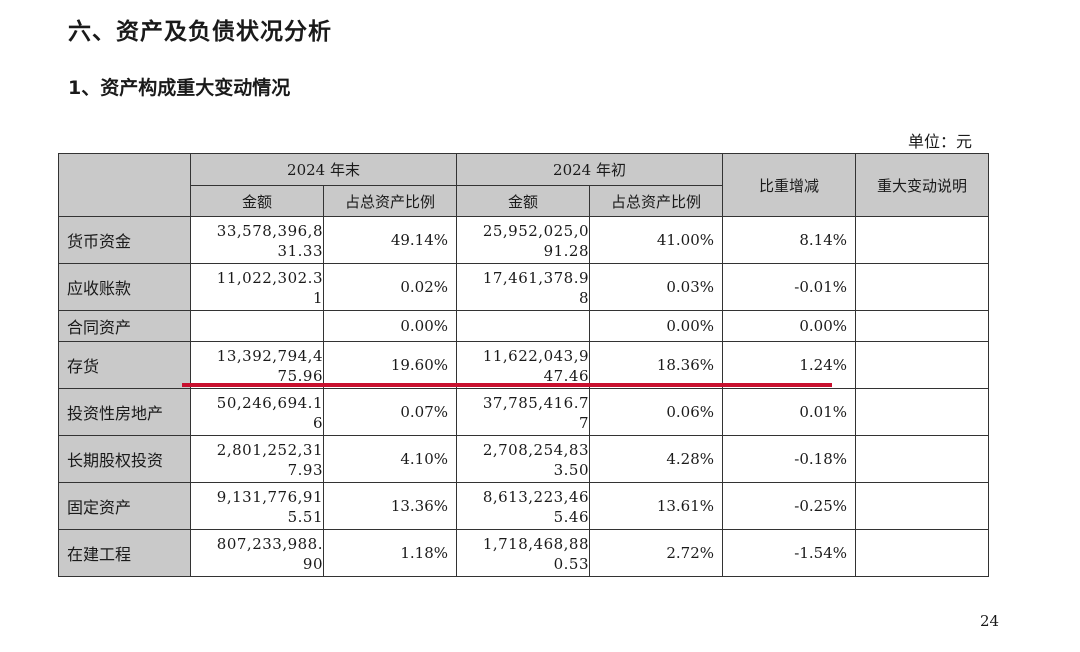 This screenshot has width=1080, height=652. What do you see at coordinates (656, 459) in the screenshot?
I see `start-ratio: 4.28%` at bounding box center [656, 459].